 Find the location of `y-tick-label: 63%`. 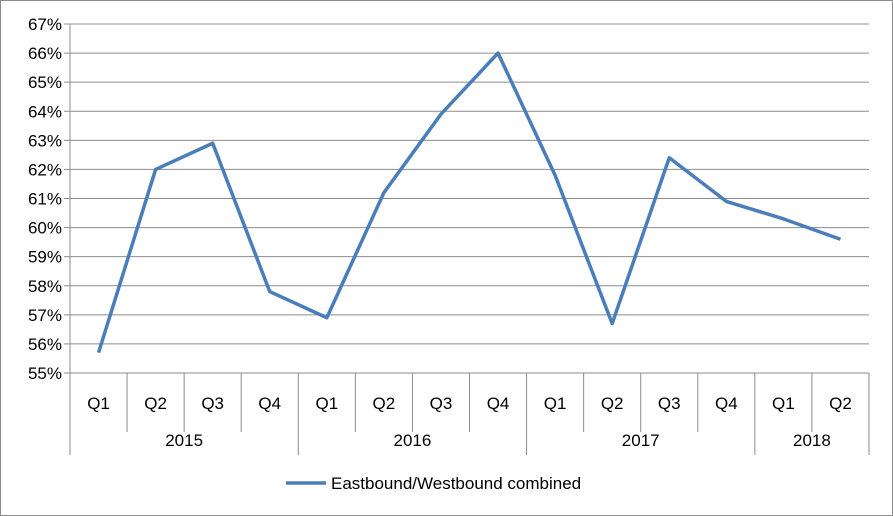

y-tick-label: 63% is located at coordinates (45, 140).